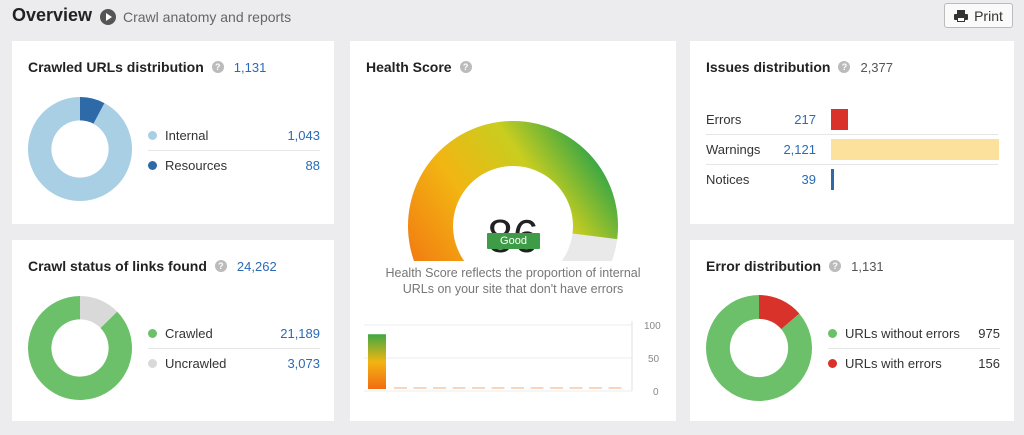 Image resolution: width=1024 pixels, height=435 pixels. I want to click on legend-label: Crawled, so click(189, 333).